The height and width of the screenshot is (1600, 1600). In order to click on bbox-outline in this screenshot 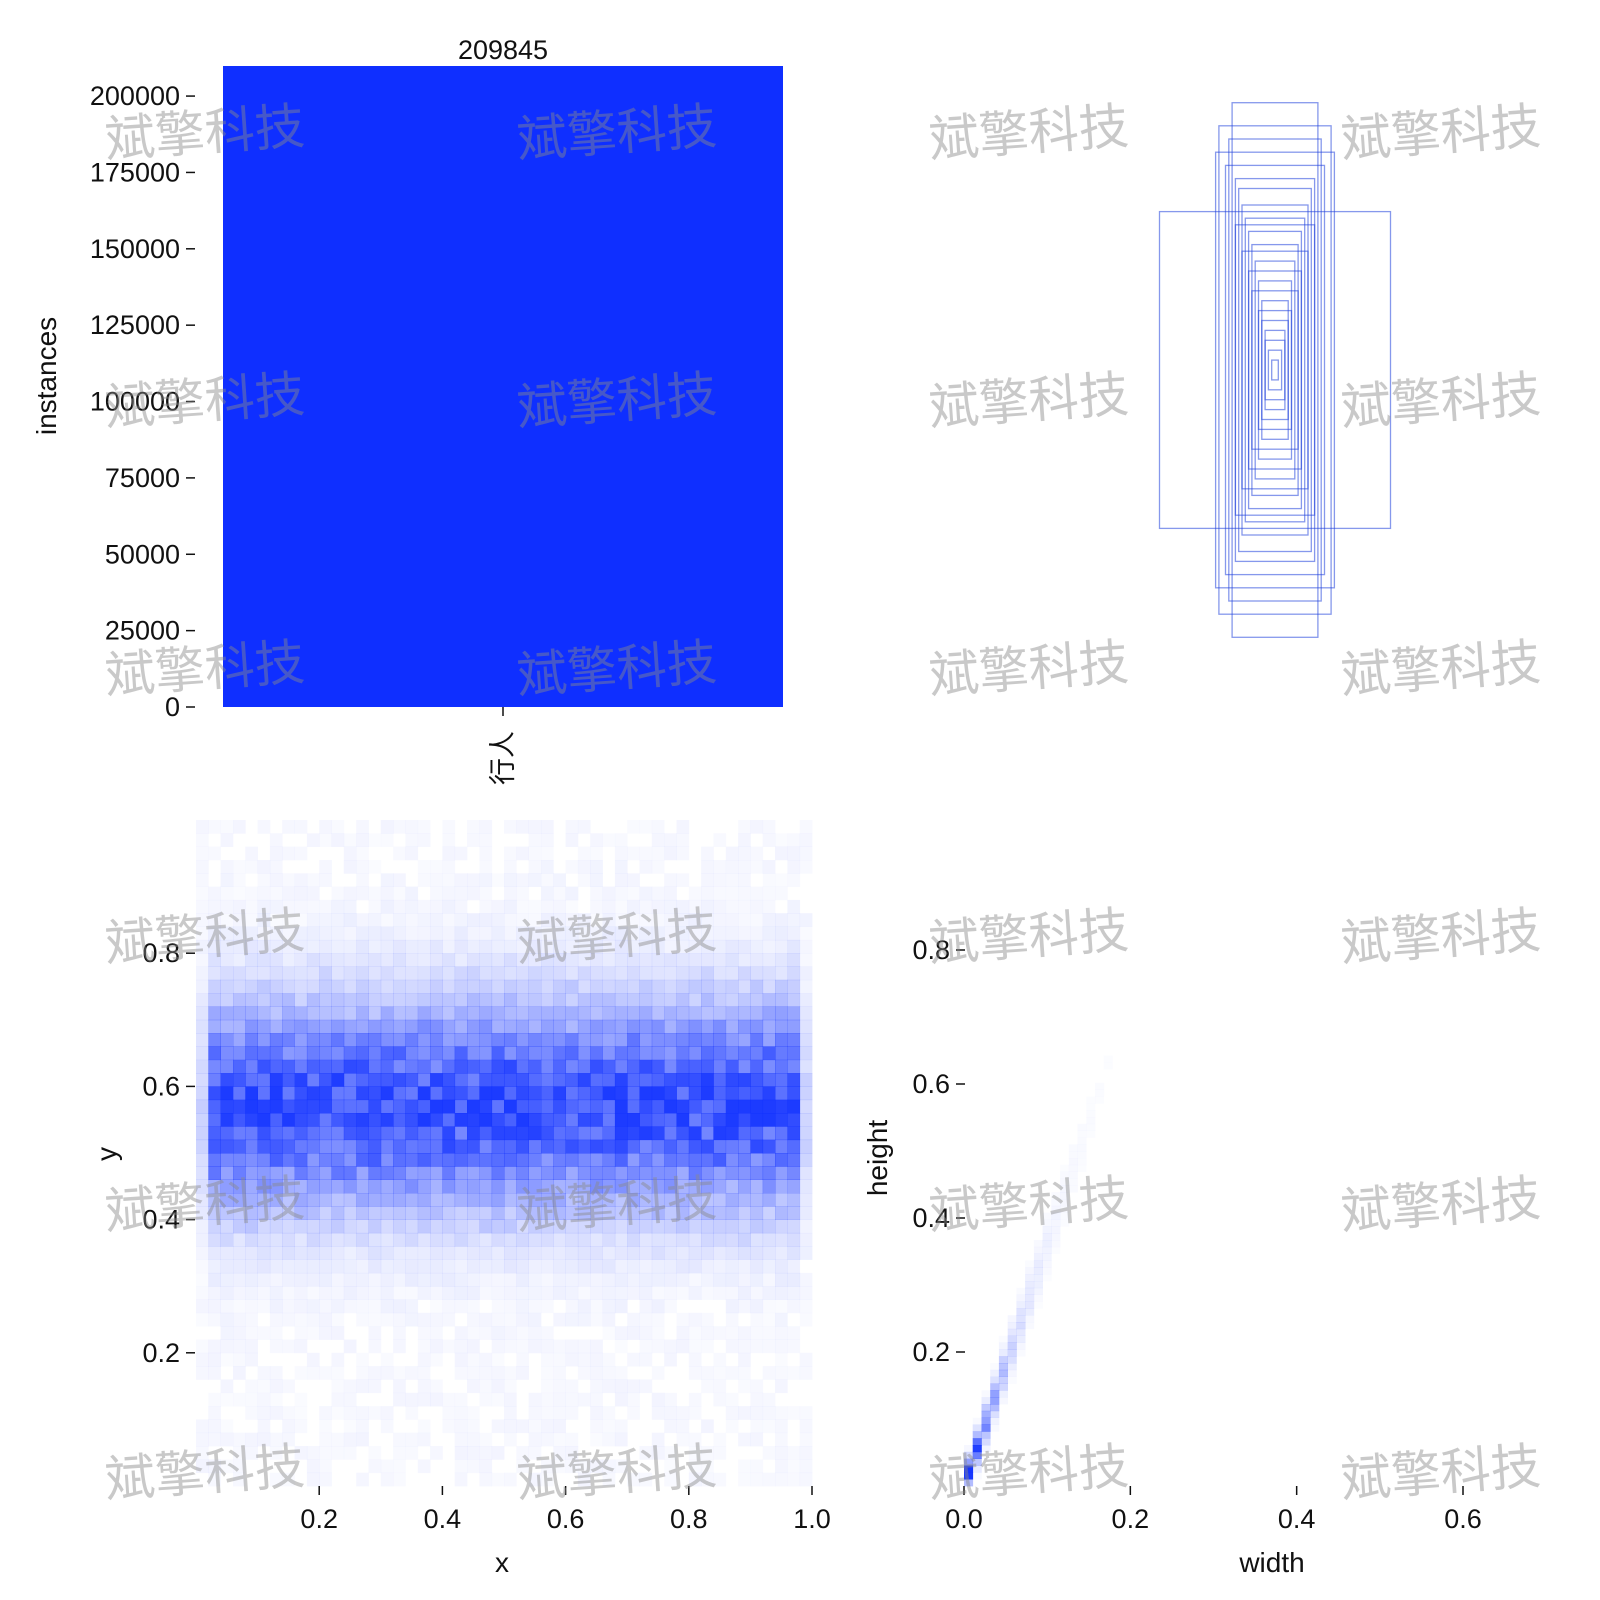, I will do `click(1275, 370)`.